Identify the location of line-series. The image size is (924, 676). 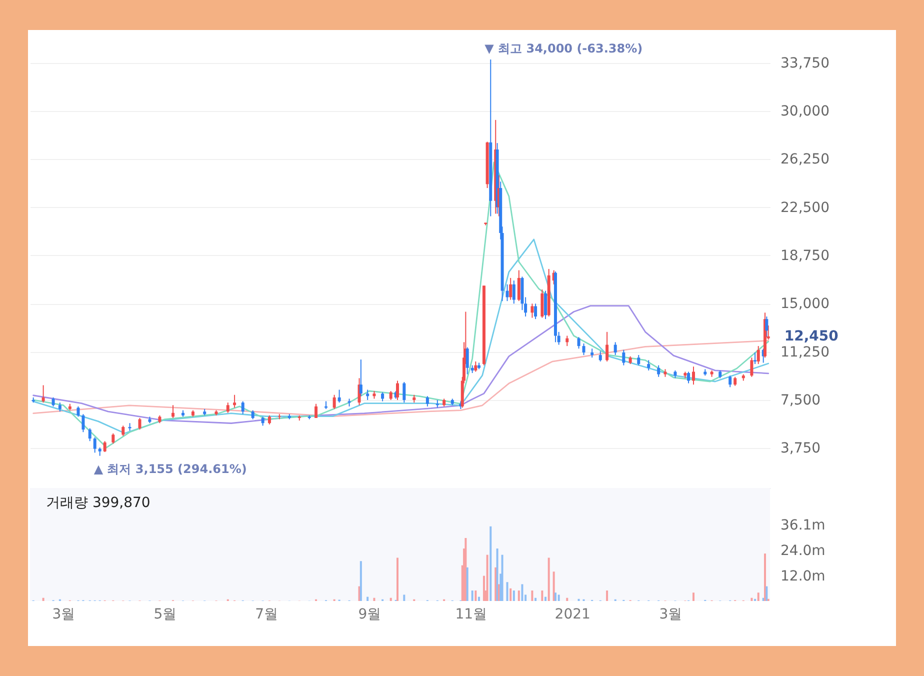
(401, 364).